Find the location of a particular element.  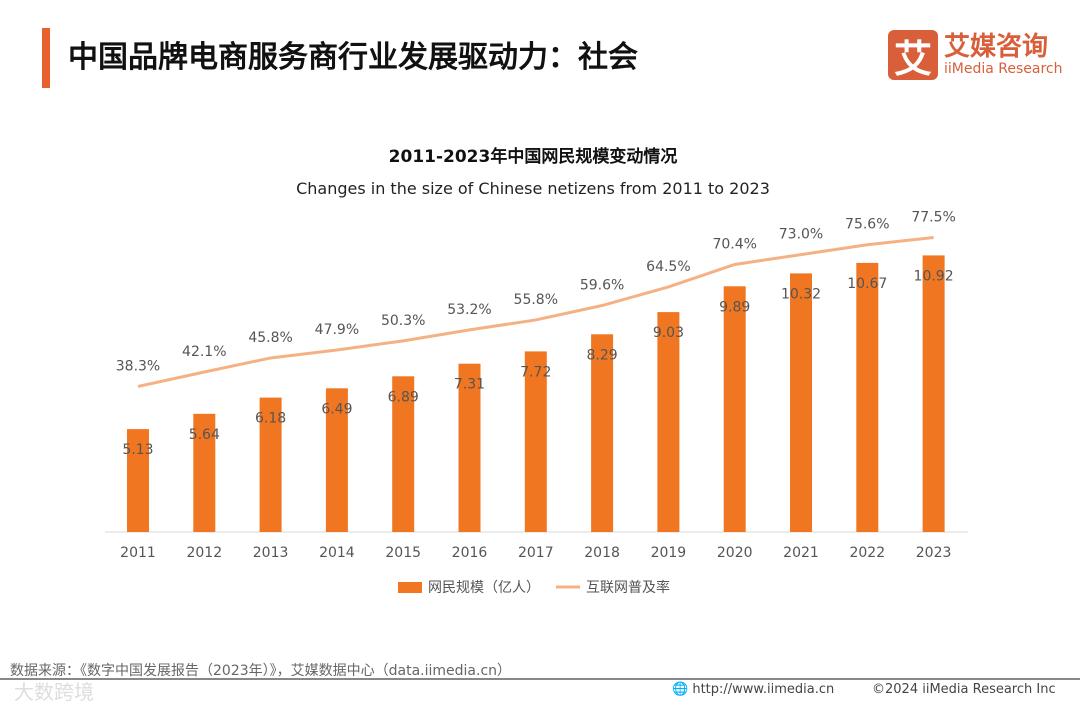

legend-bar-label: 网民规模（亿人） is located at coordinates (484, 588).